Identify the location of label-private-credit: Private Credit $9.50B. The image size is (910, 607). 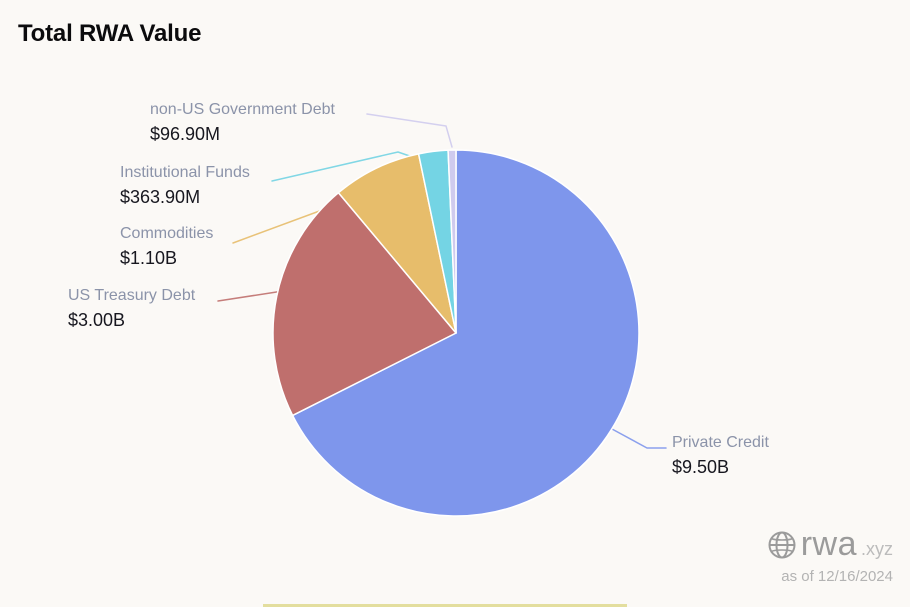
(720, 456).